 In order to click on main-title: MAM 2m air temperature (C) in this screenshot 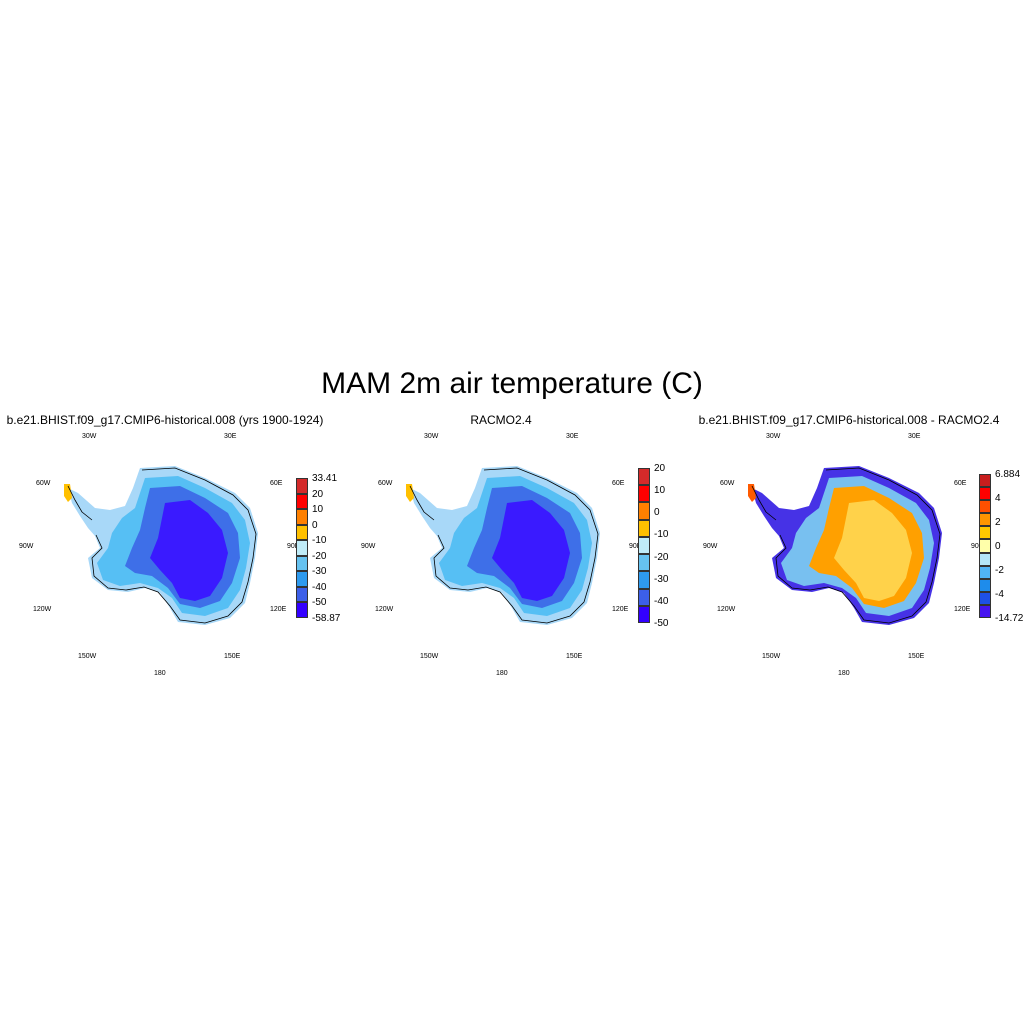, I will do `click(512, 383)`.